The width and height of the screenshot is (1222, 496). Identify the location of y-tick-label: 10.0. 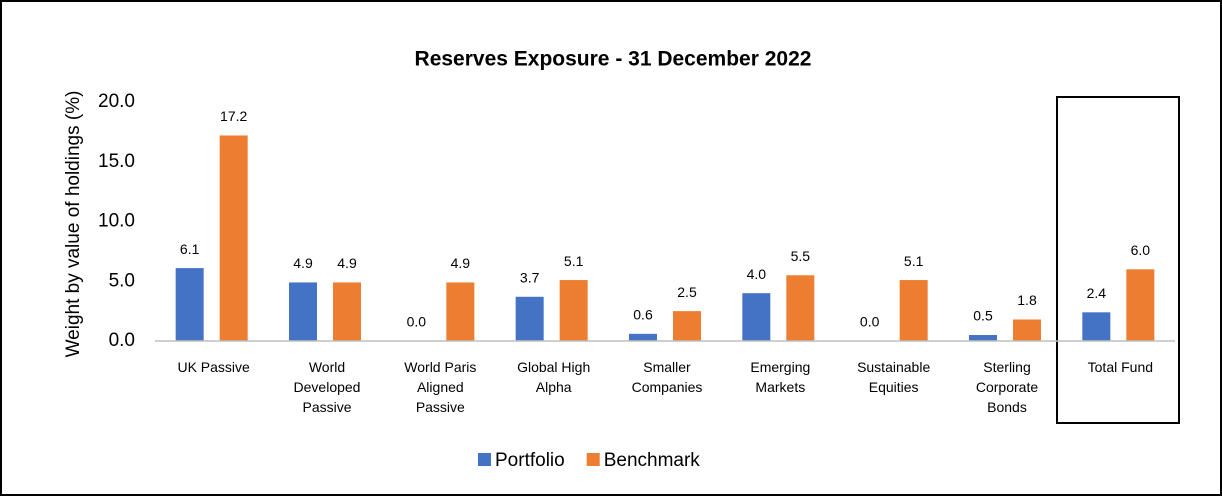
(116, 221).